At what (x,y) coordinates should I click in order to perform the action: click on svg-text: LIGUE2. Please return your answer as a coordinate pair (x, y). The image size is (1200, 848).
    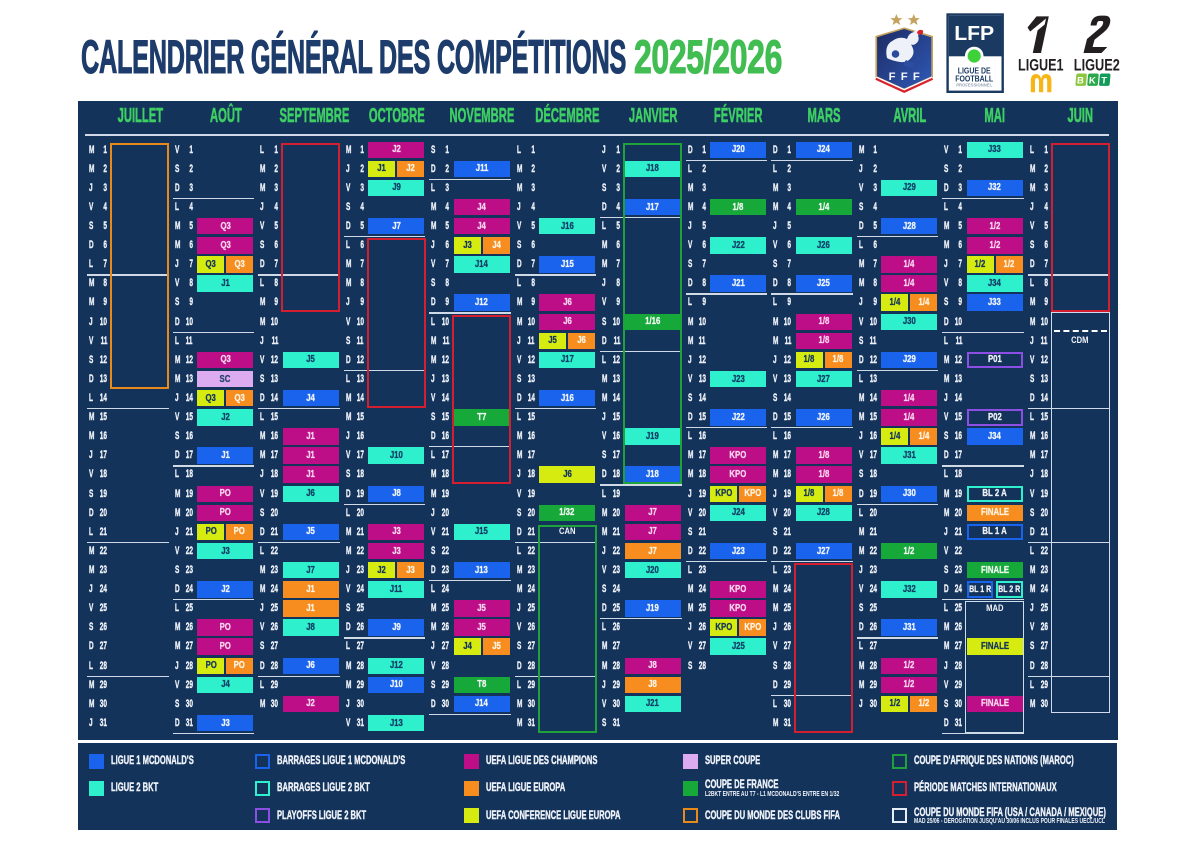
    Looking at the image, I should click on (1097, 65).